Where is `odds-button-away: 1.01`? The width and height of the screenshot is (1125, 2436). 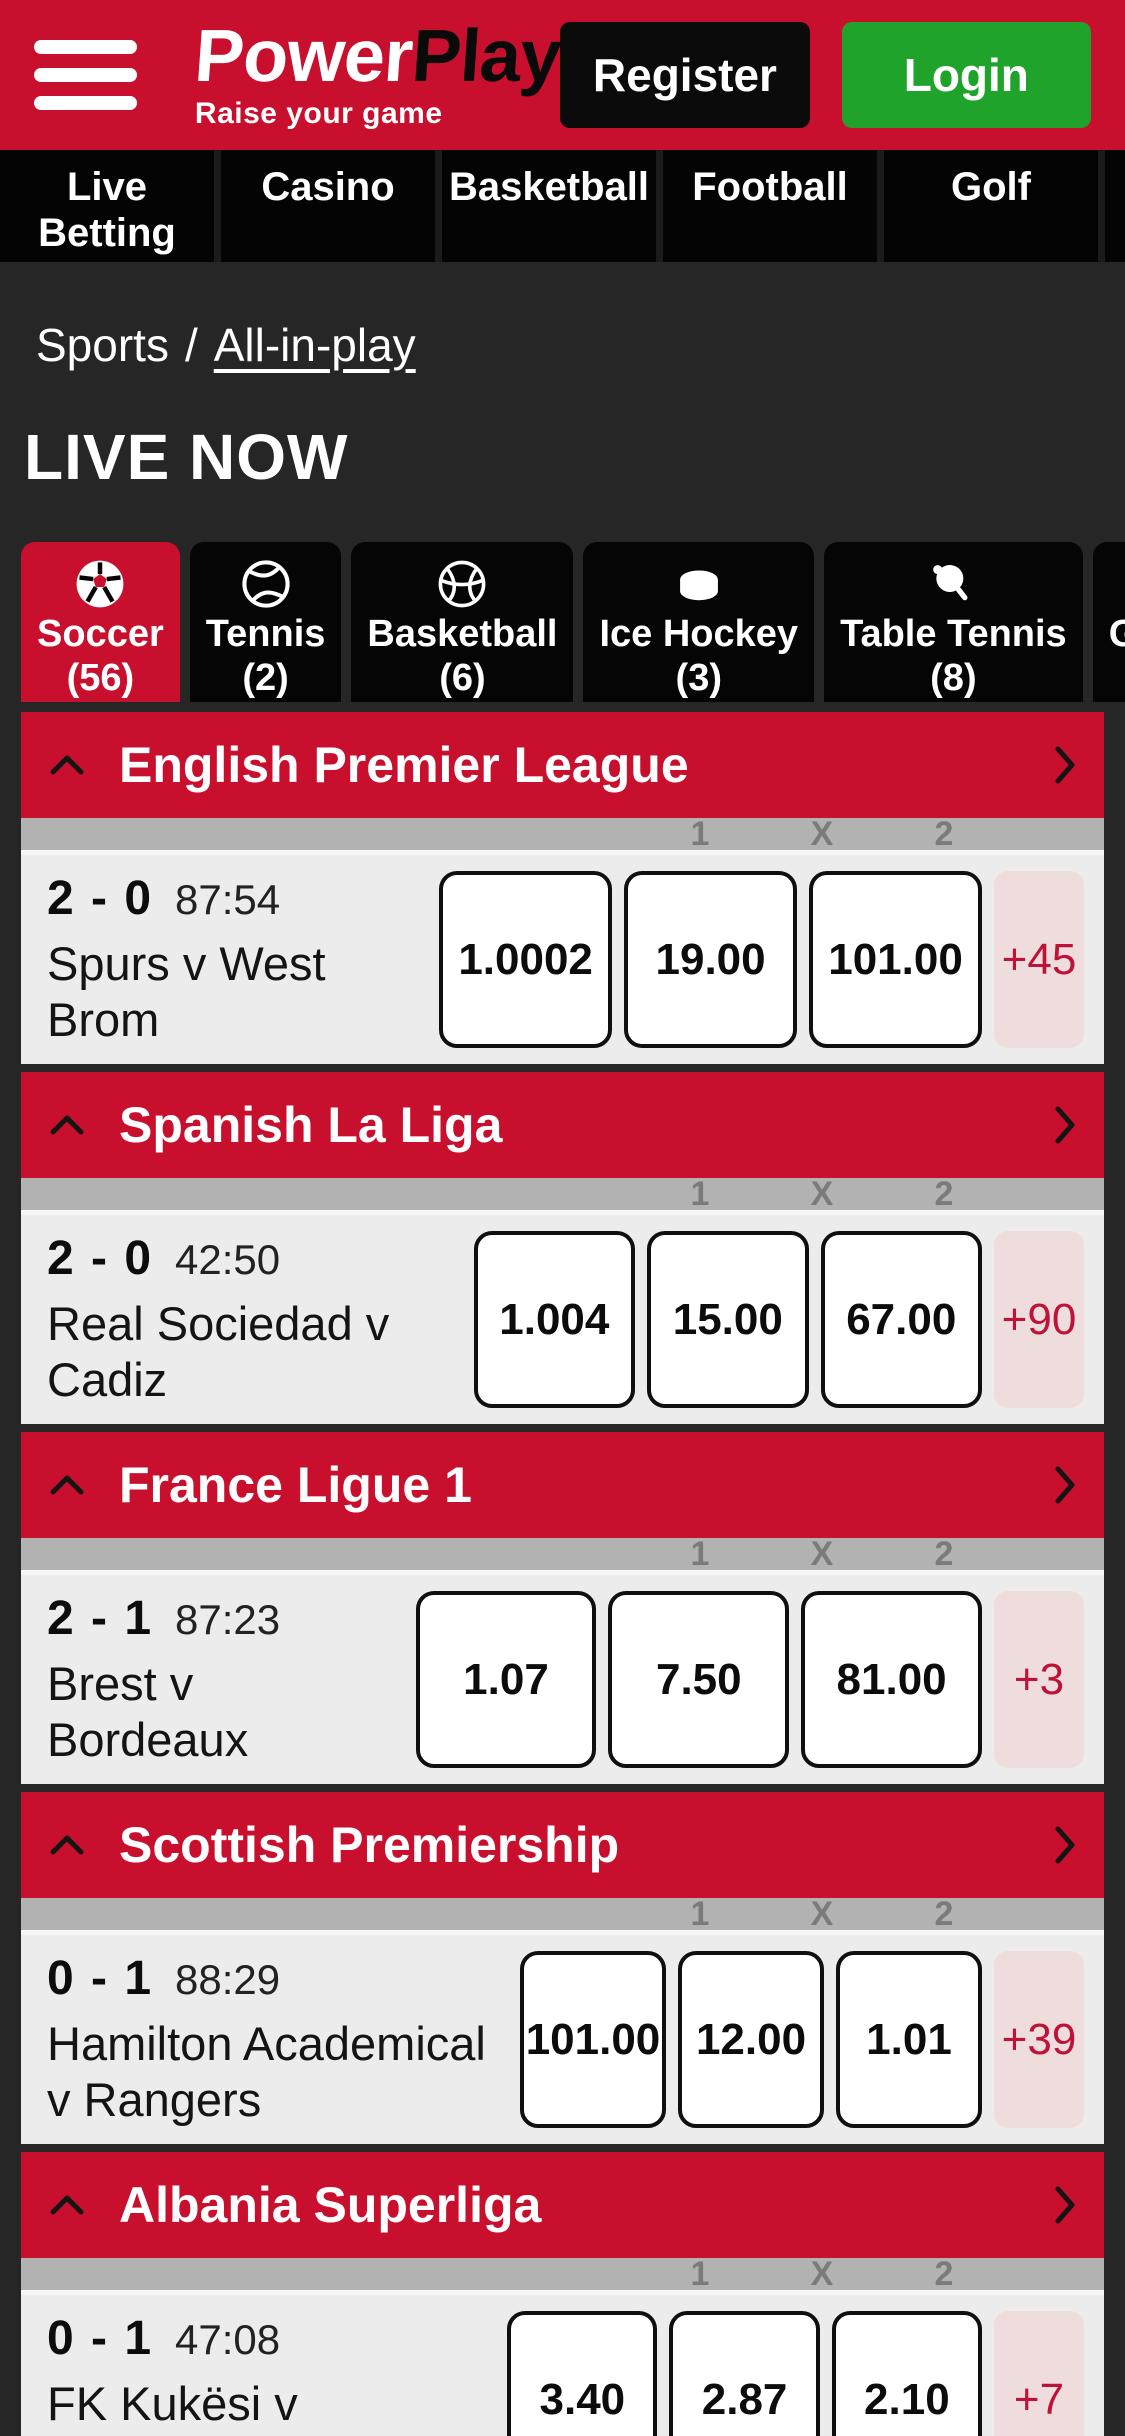 odds-button-away: 1.01 is located at coordinates (909, 2039).